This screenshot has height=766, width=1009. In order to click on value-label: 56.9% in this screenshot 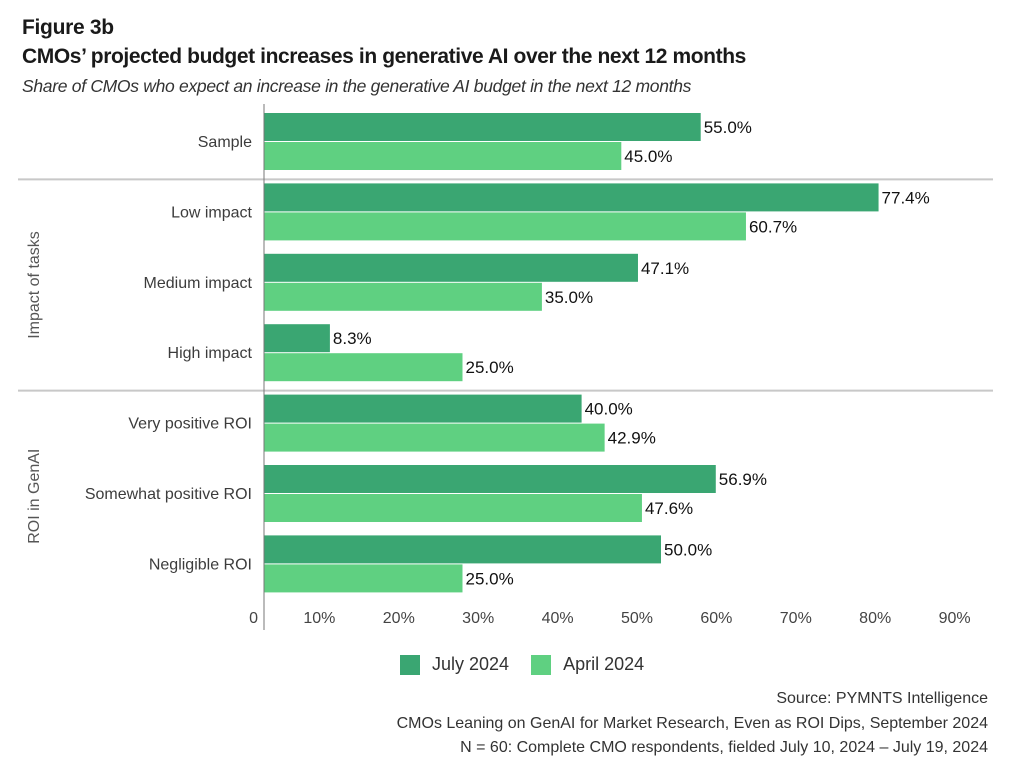, I will do `click(743, 479)`.